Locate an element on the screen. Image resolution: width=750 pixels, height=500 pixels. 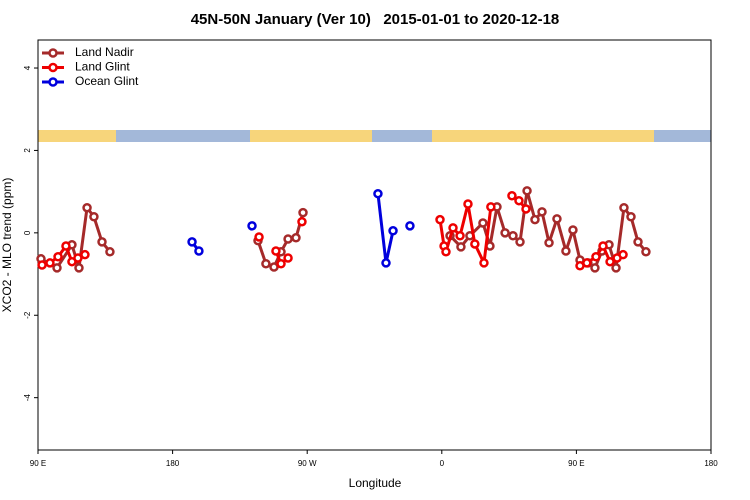
y-tick-label: -4 is located at coordinates (27, 398).